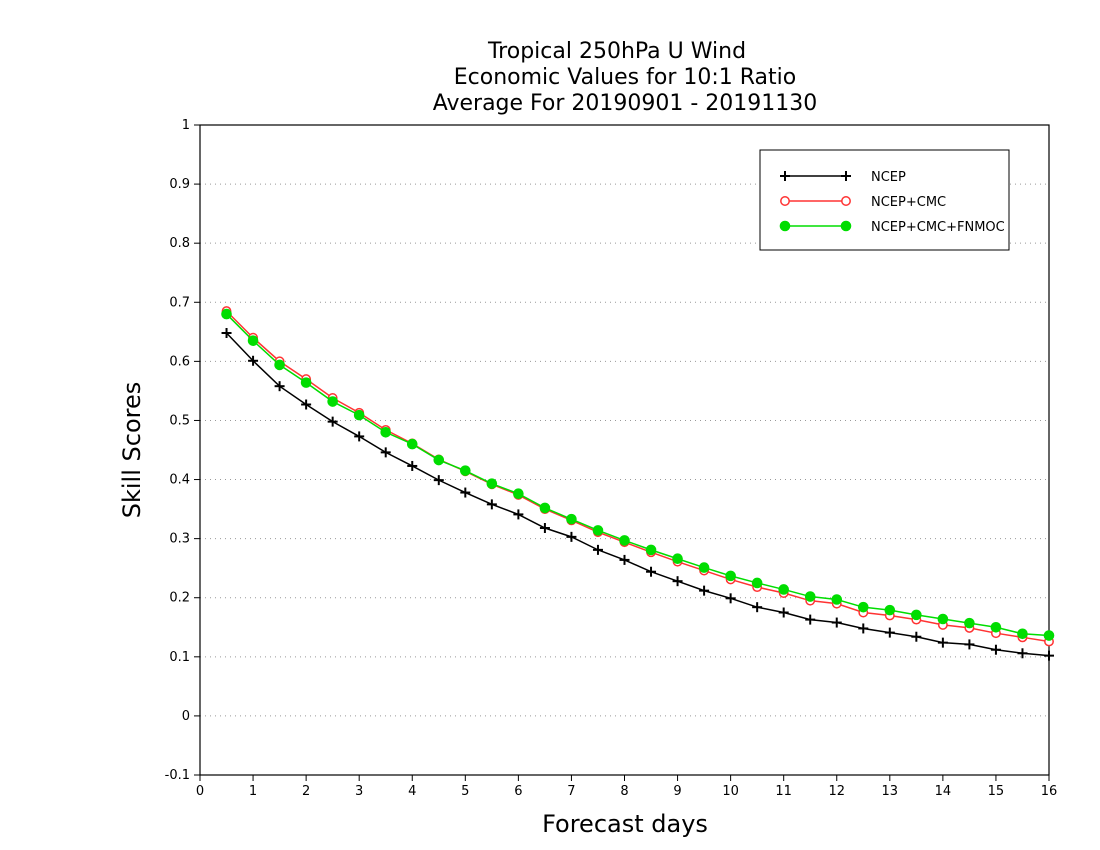 Image resolution: width=1100 pixels, height=850 pixels. What do you see at coordinates (179, 657) in the screenshot?
I see `y-tick-label: 0.1` at bounding box center [179, 657].